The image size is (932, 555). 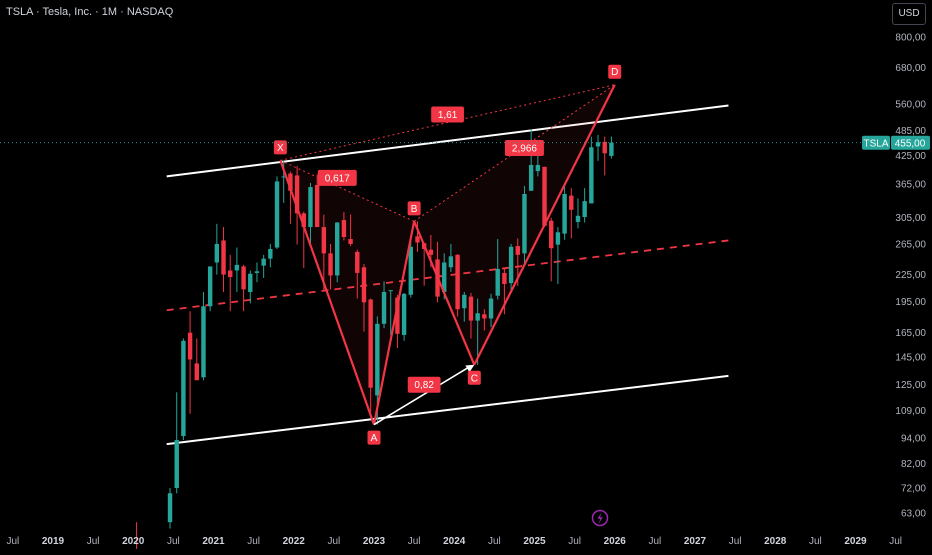 What do you see at coordinates (444, 293) in the screenshot?
I see `pattern-leg-bc` at bounding box center [444, 293].